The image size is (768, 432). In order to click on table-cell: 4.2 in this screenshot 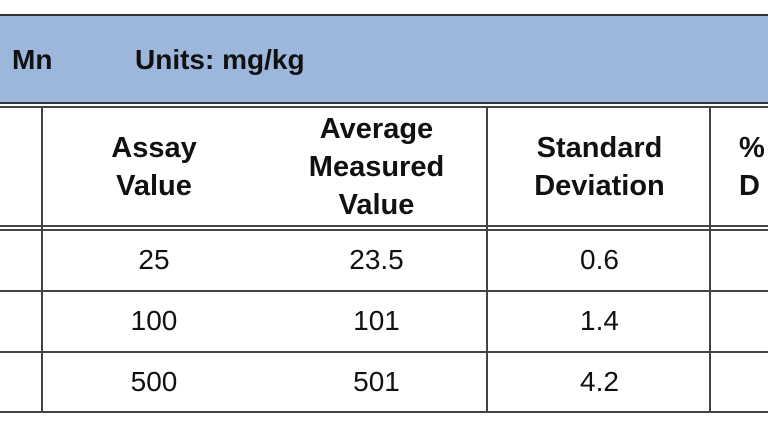, I will do `click(599, 381)`.